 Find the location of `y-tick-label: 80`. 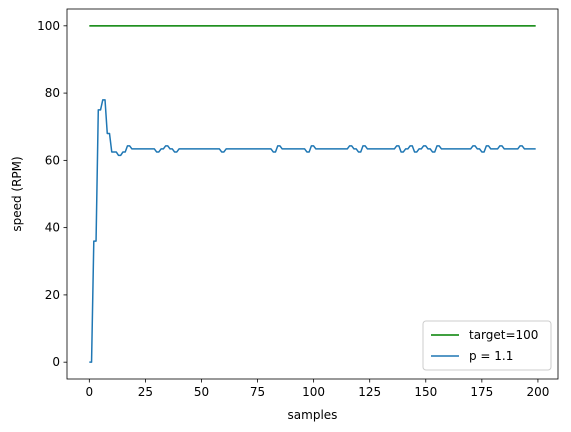

y-tick-label: 80 is located at coordinates (52, 93).